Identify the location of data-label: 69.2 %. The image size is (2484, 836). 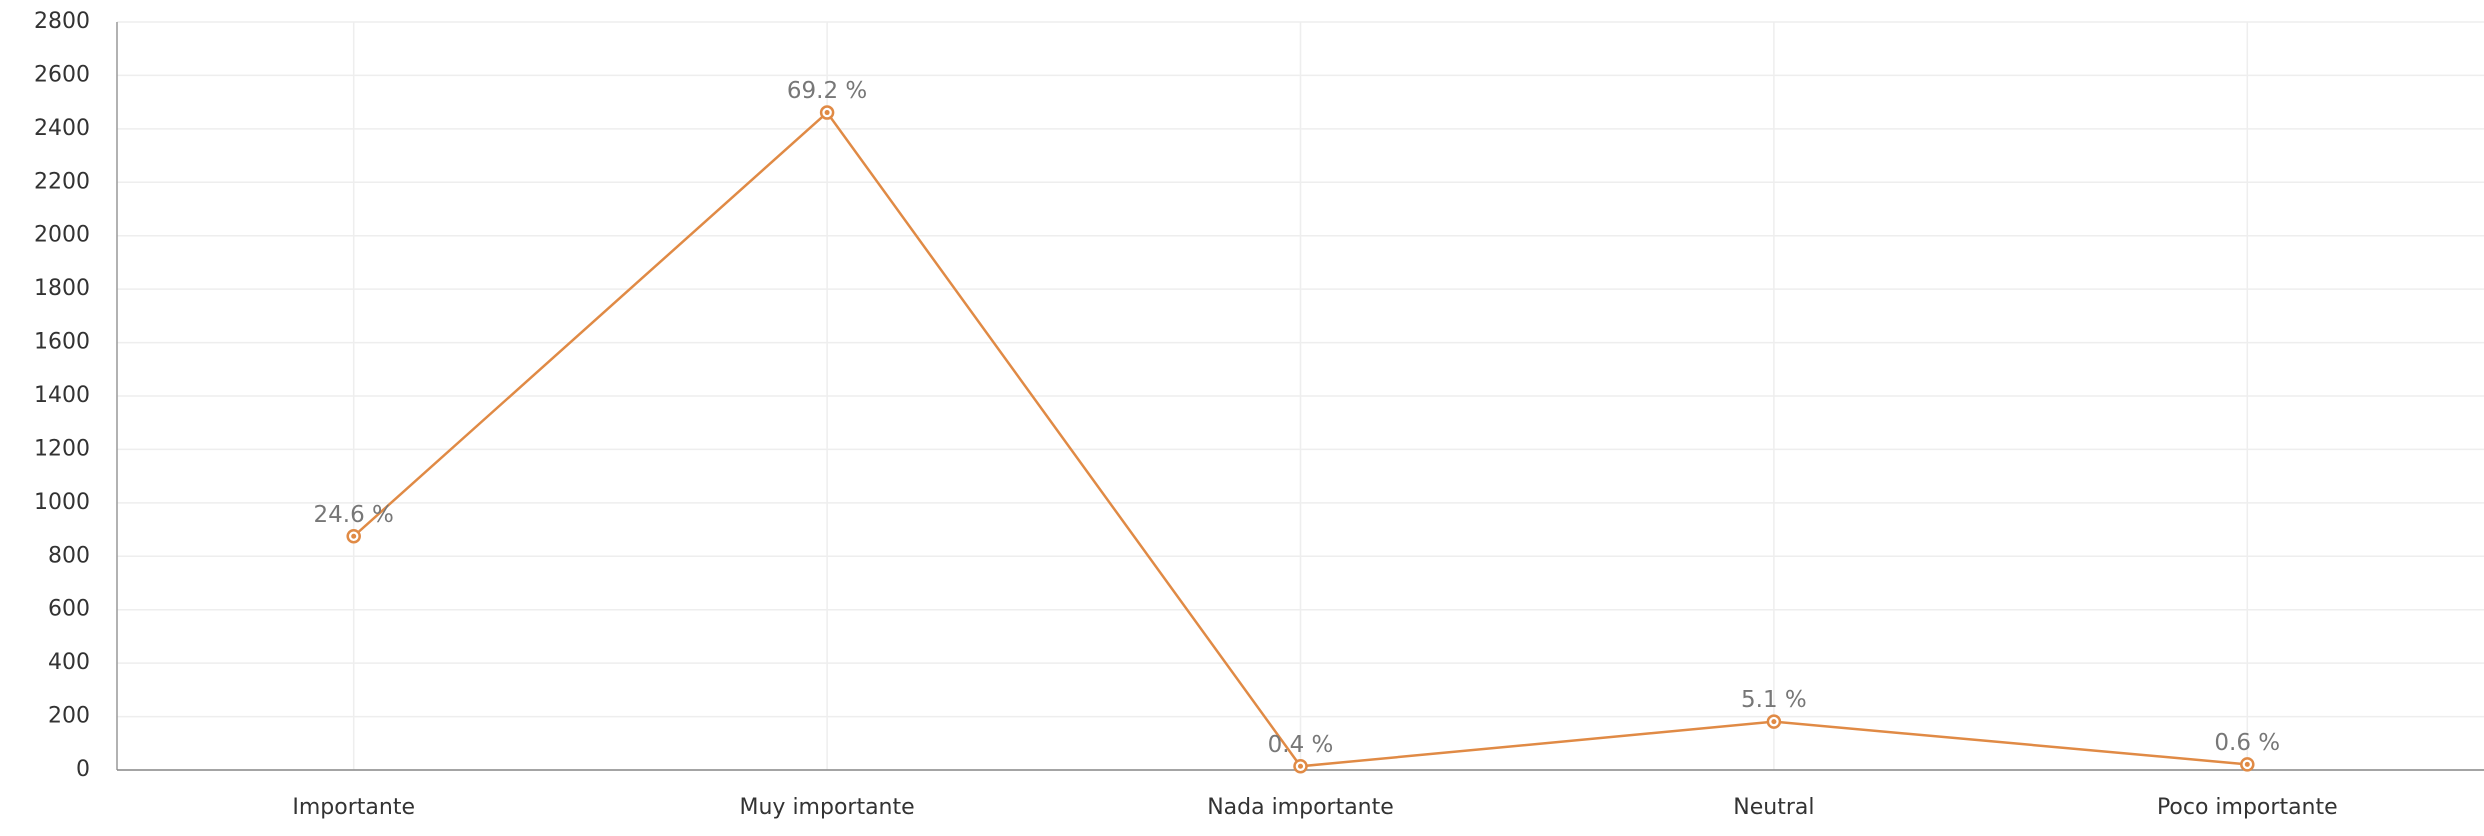
(827, 91).